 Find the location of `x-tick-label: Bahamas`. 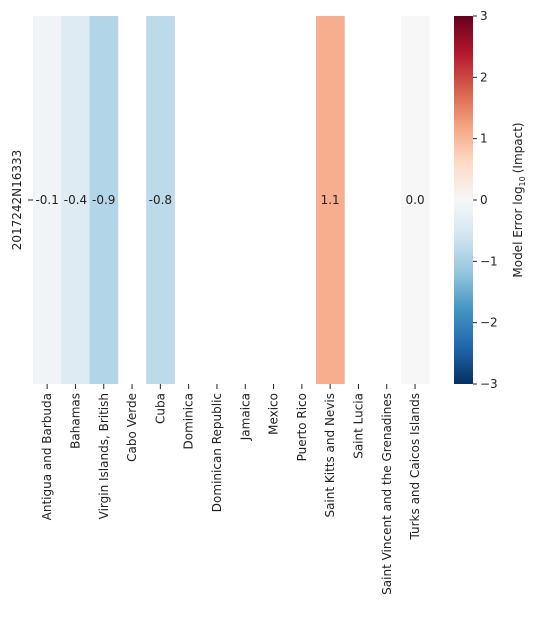

x-tick-label: Bahamas is located at coordinates (75, 421).